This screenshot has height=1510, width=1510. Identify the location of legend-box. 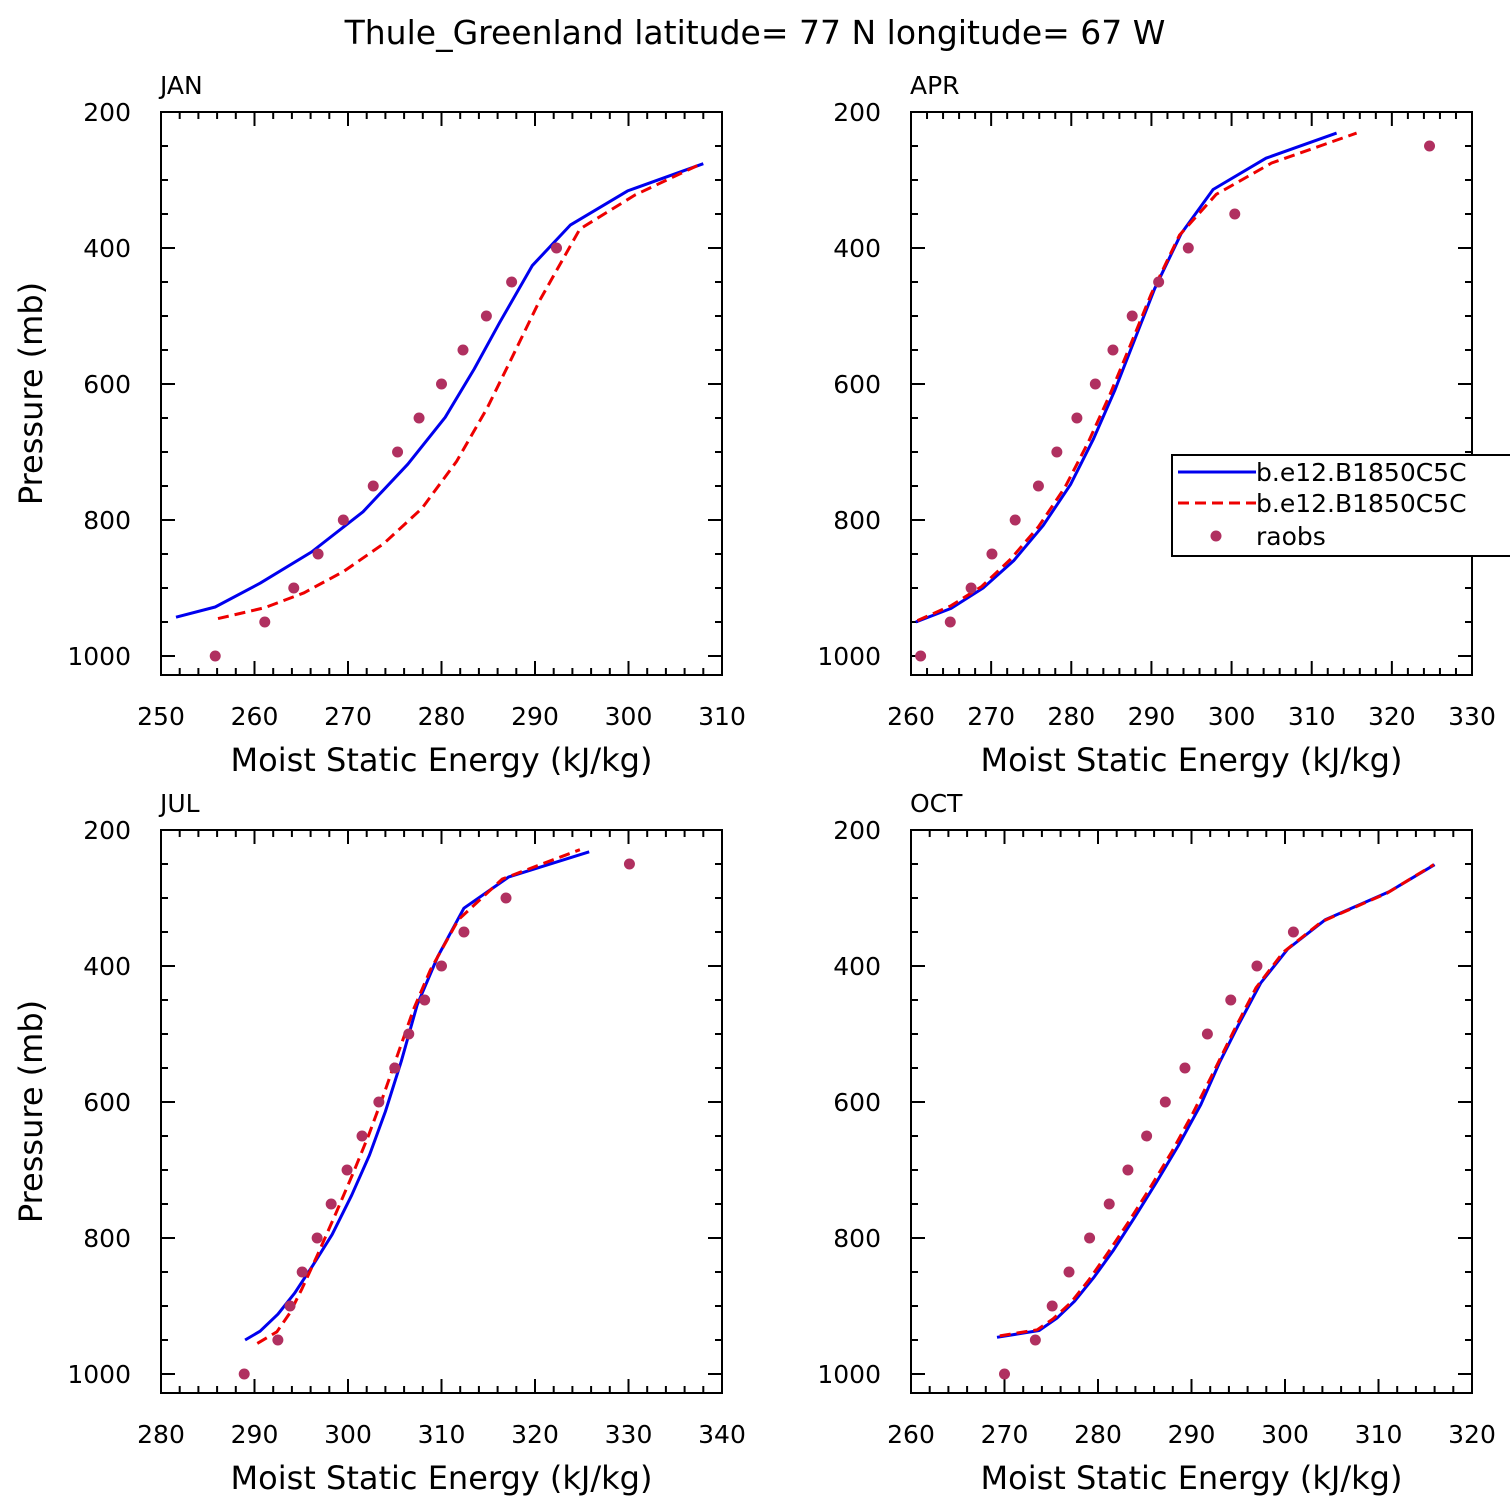
(1340, 505).